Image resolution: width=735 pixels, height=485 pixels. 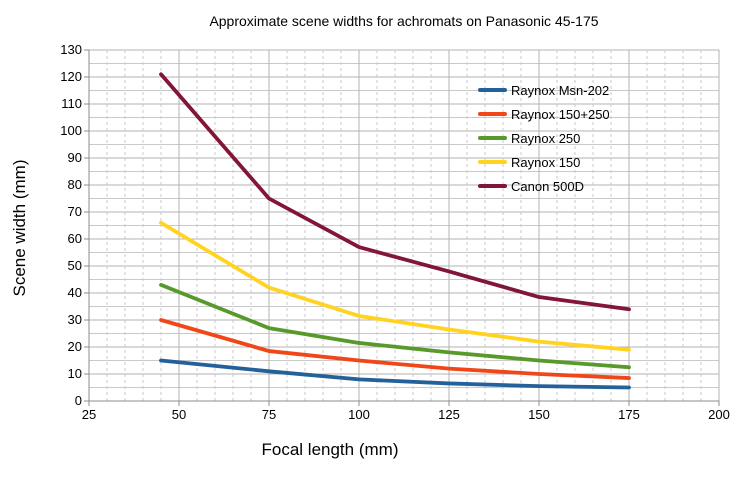 What do you see at coordinates (19, 228) in the screenshot?
I see `y-axis-title: Scene width (mm)` at bounding box center [19, 228].